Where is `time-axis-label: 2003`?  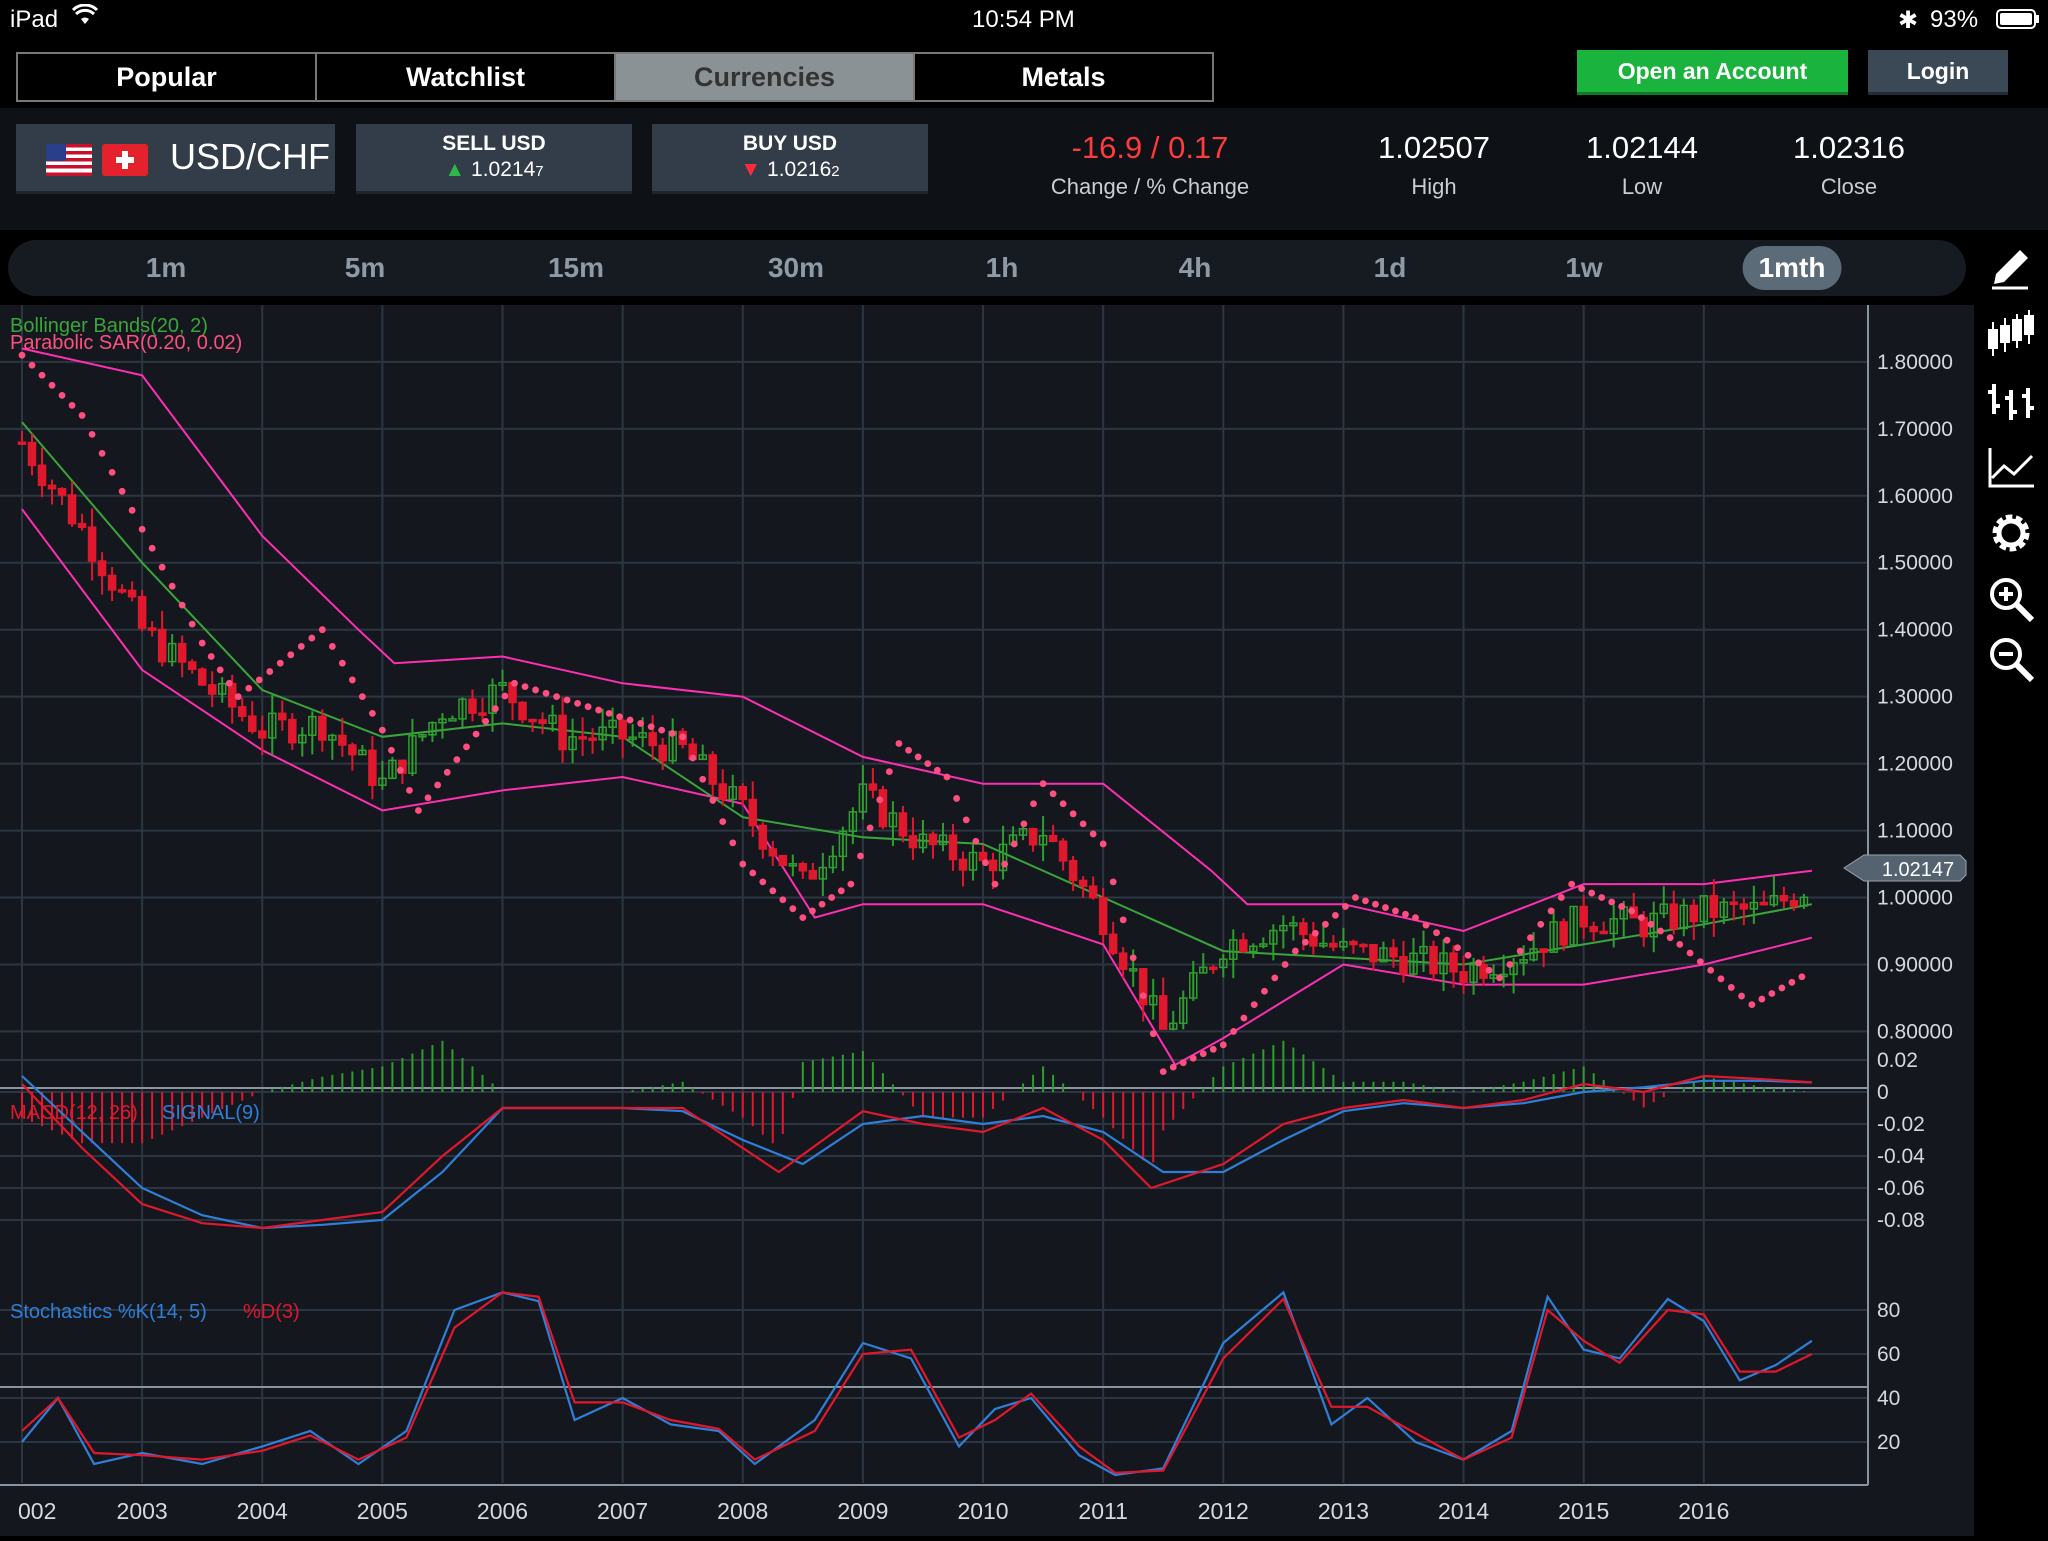 time-axis-label: 2003 is located at coordinates (142, 1511).